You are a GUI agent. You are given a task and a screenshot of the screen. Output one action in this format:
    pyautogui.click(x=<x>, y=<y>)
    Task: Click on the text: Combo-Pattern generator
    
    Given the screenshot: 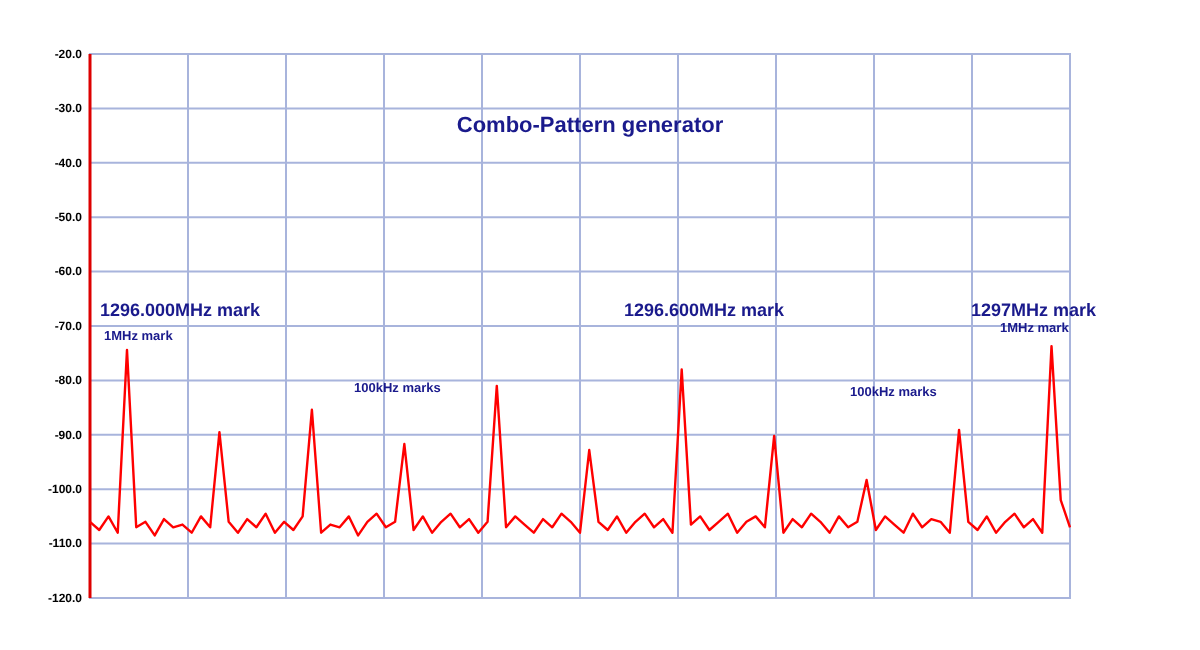 What is the action you would take?
    pyautogui.click(x=590, y=126)
    